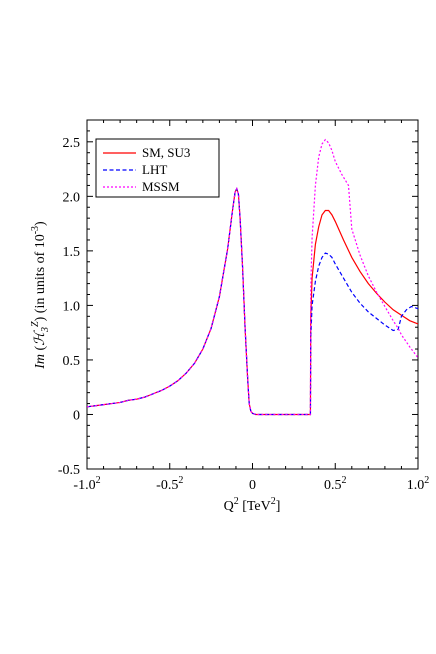  I want to click on x-tick-label: 0, so click(252, 485).